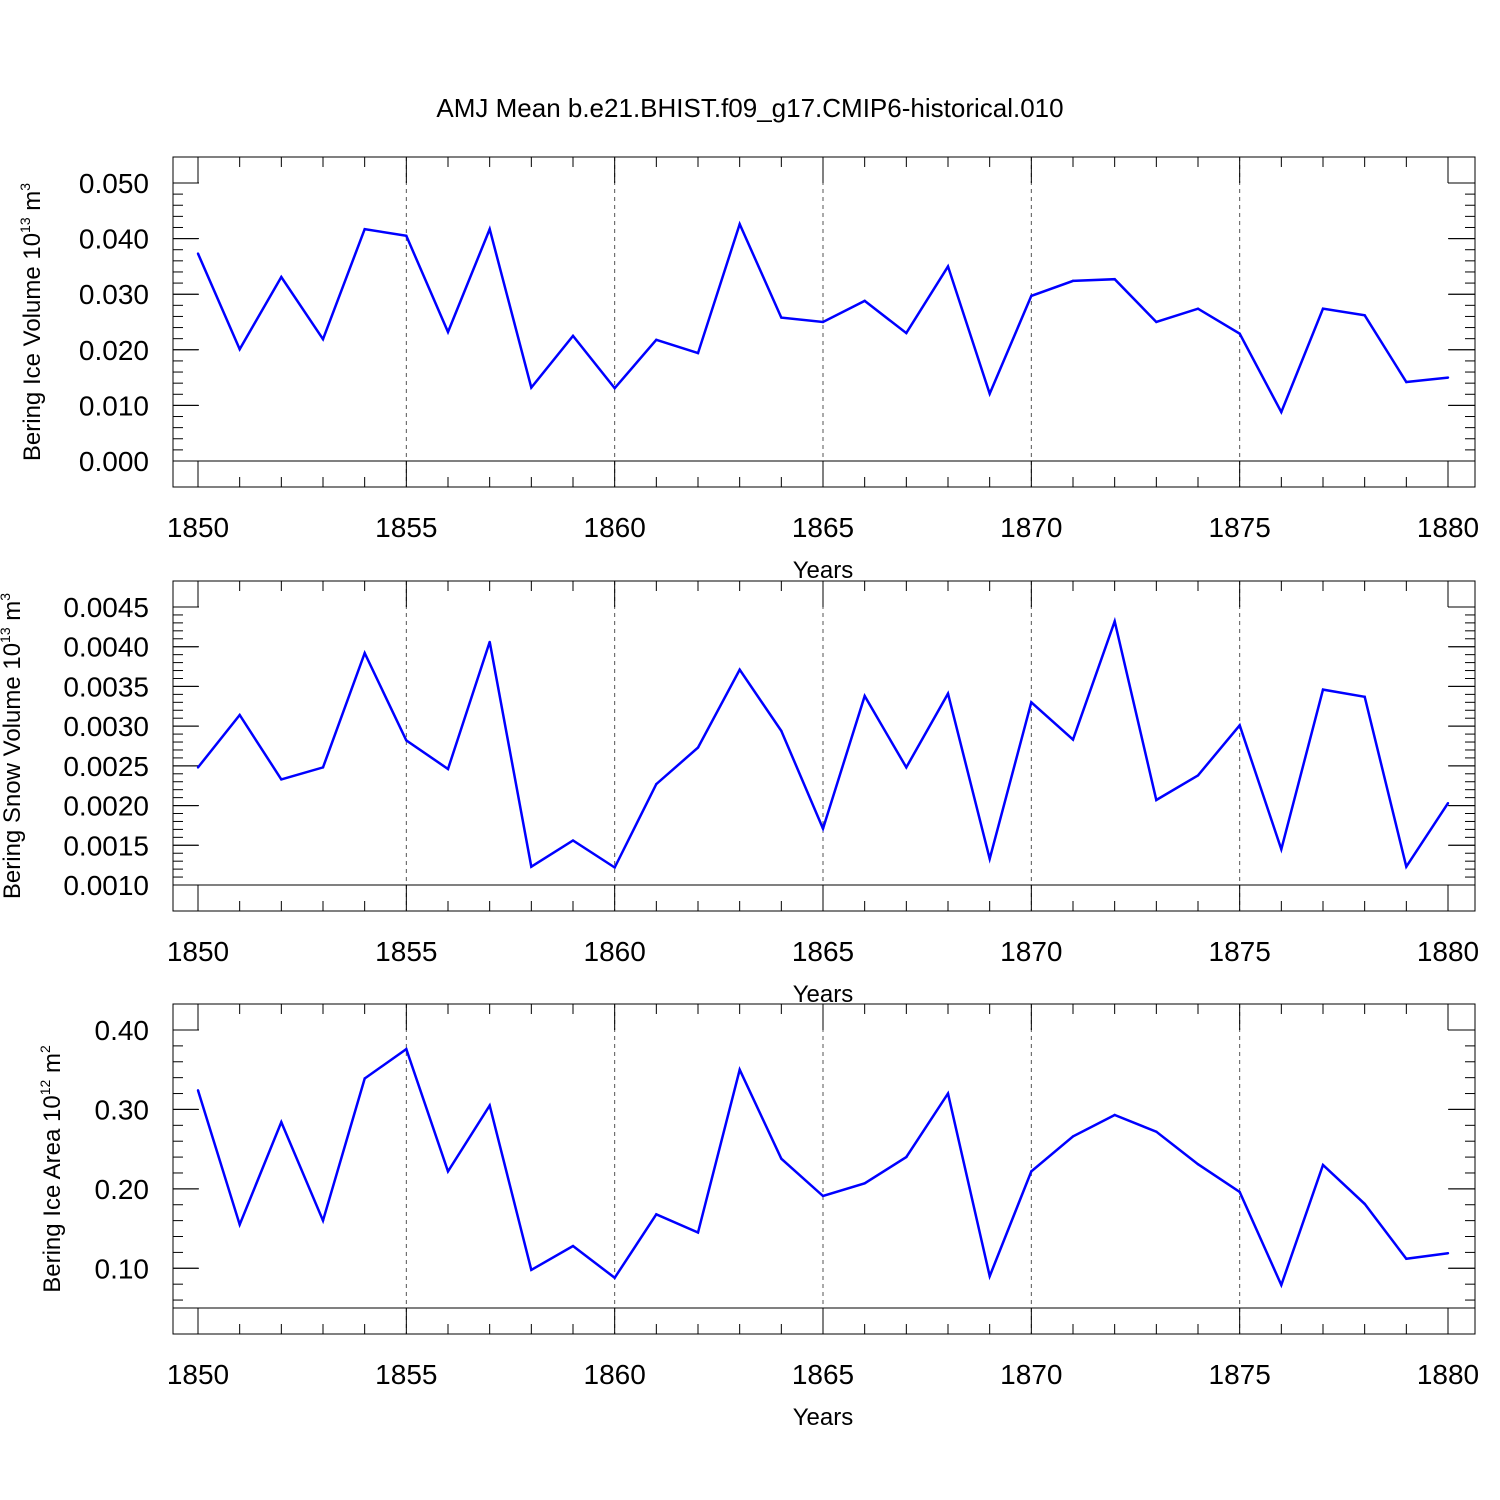  I want to click on y-tick-label: 0.0040, so click(106, 647).